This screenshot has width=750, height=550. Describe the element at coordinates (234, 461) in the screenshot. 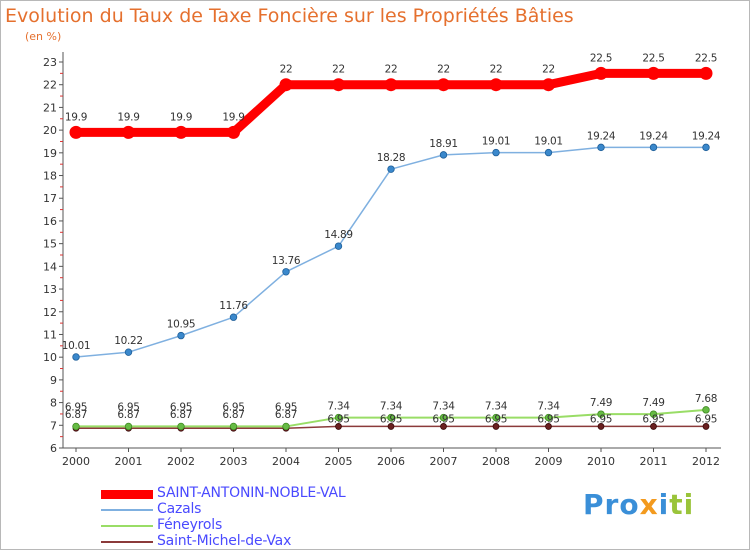

I see `x-tick-label: 2003` at that location.